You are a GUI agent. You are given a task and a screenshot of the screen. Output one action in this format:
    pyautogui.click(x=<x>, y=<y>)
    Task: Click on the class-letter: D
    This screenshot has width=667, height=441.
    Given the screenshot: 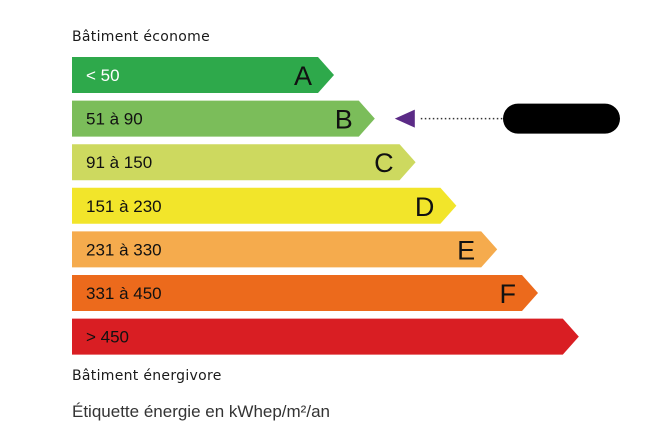 What is the action you would take?
    pyautogui.click(x=425, y=207)
    